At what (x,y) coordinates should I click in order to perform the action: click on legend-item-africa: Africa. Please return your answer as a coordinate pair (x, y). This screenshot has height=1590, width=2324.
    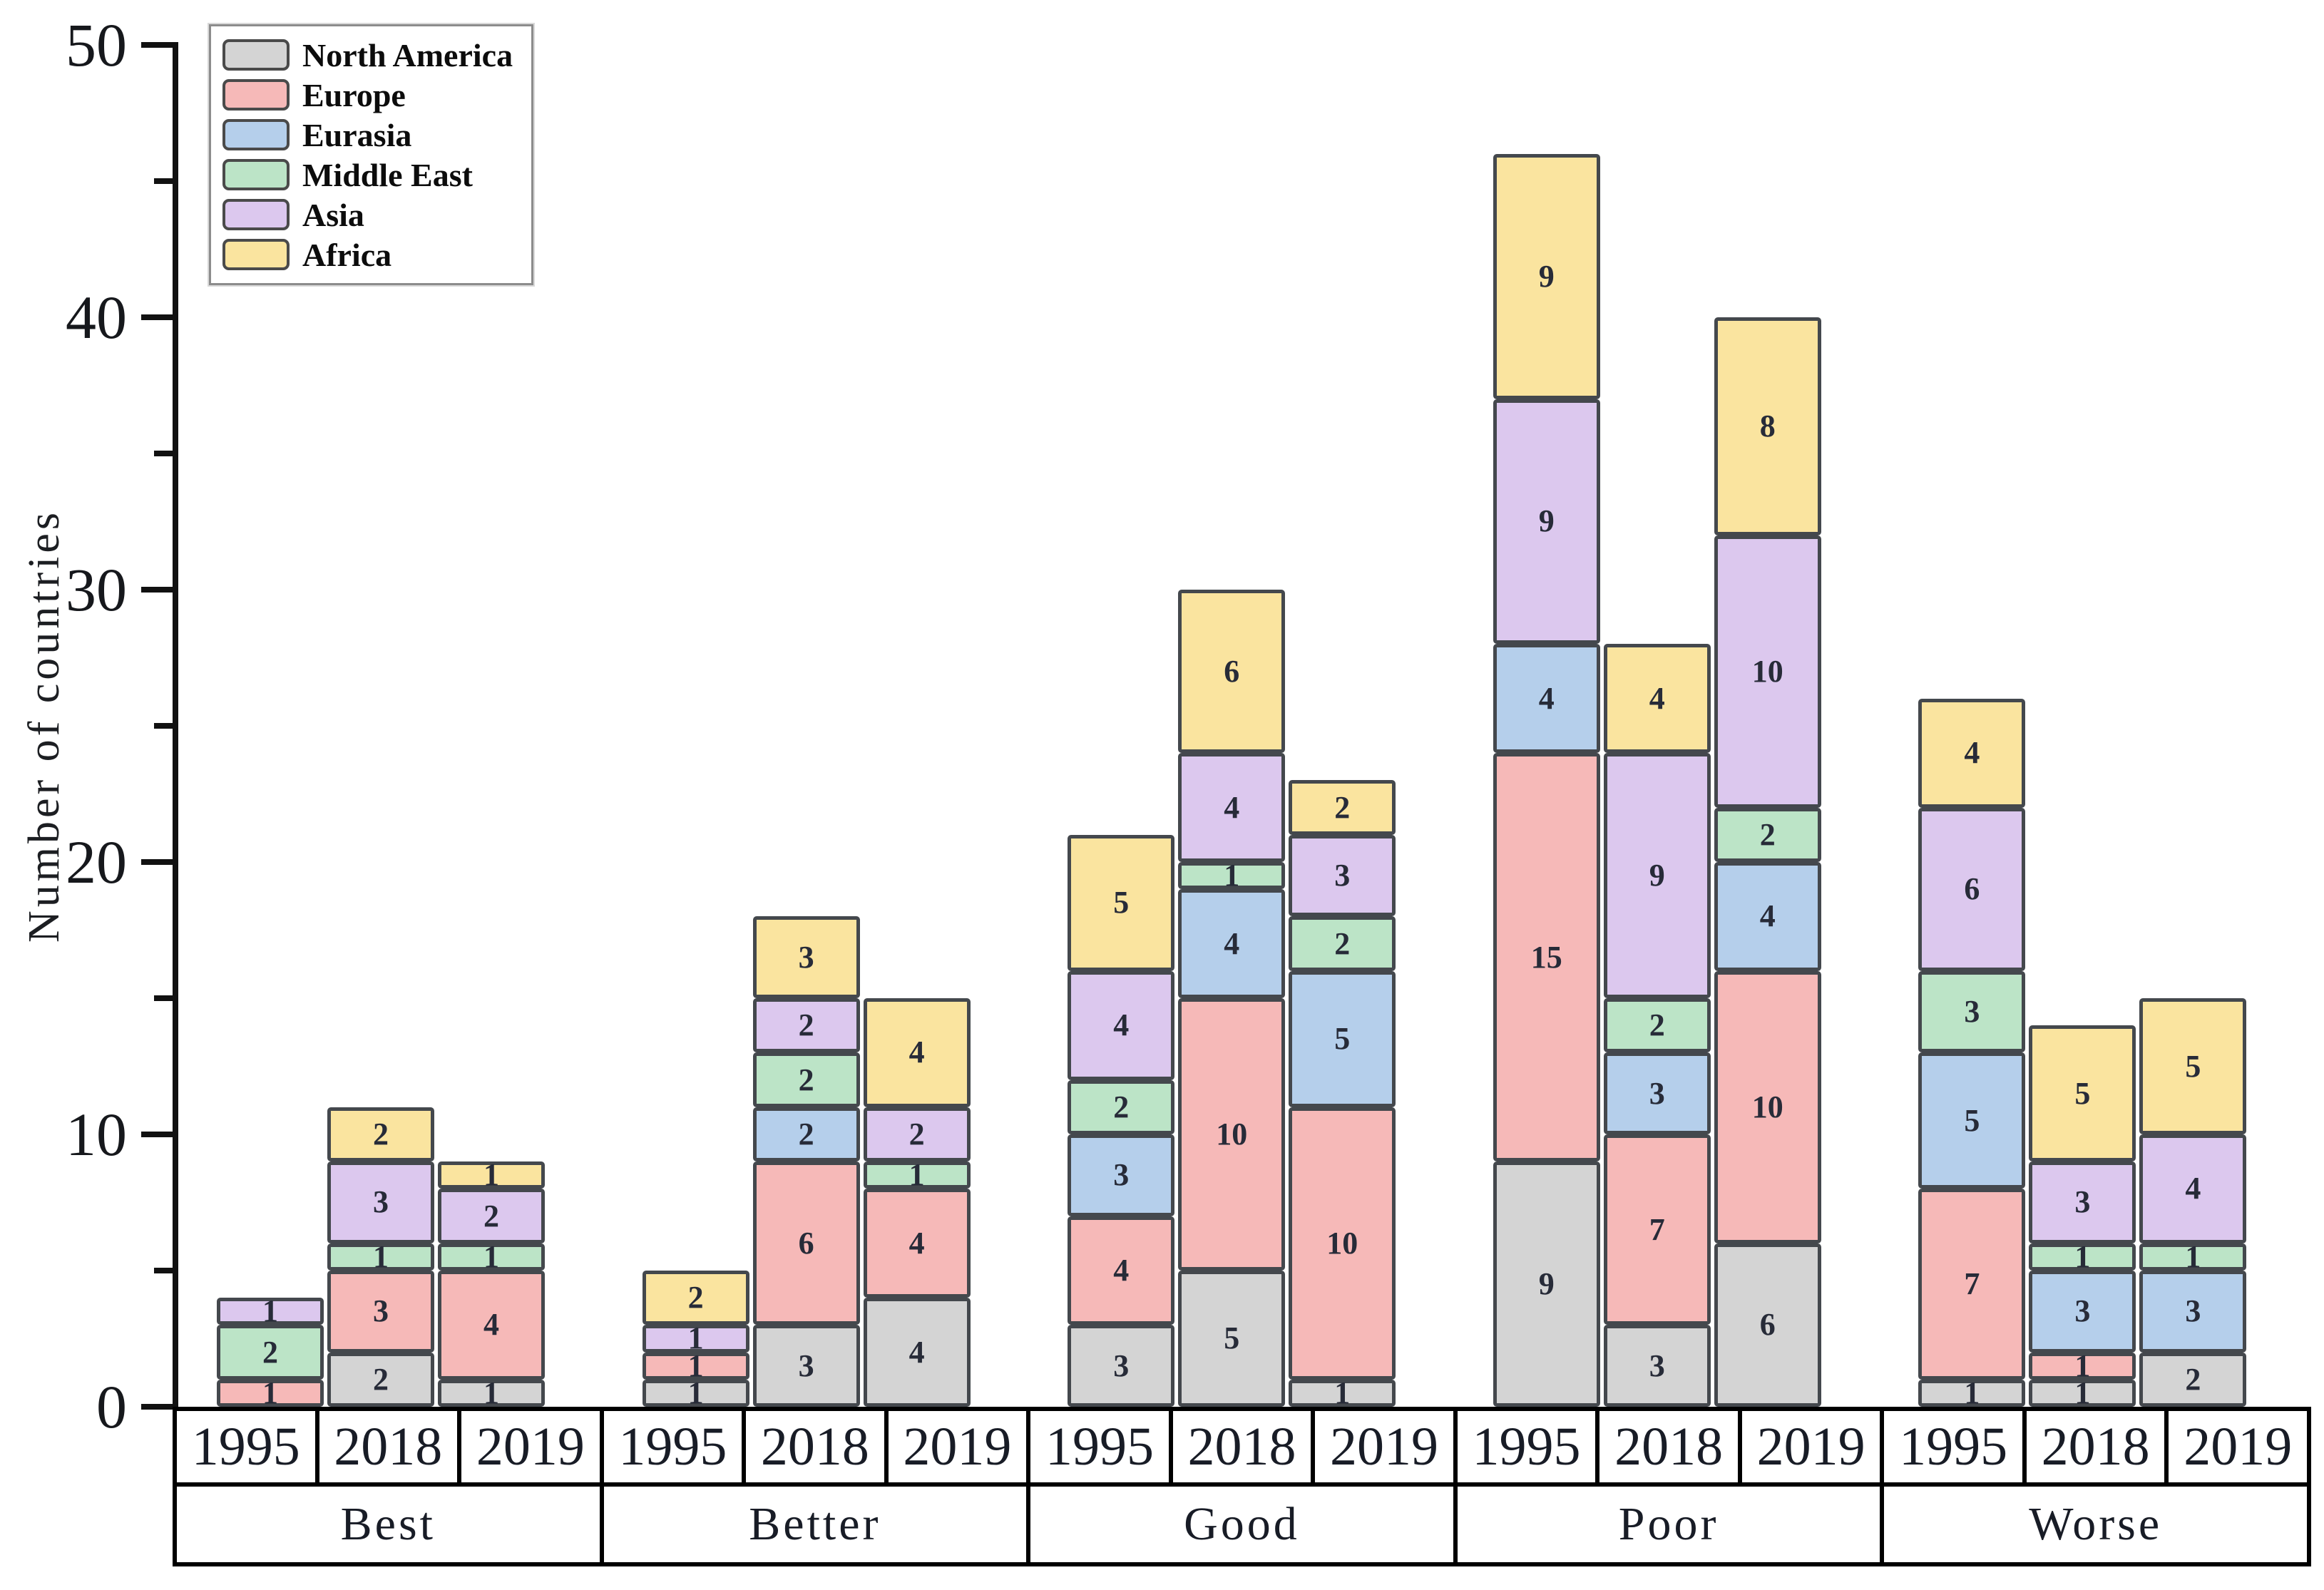
    Looking at the image, I should click on (367, 255).